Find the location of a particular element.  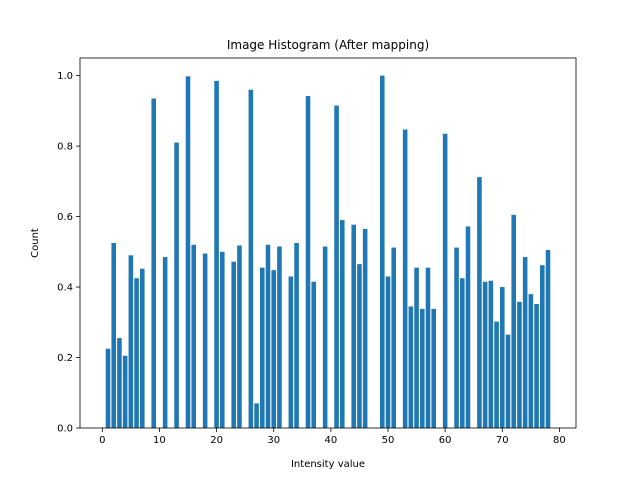

x-tick-label: 80 is located at coordinates (559, 440).